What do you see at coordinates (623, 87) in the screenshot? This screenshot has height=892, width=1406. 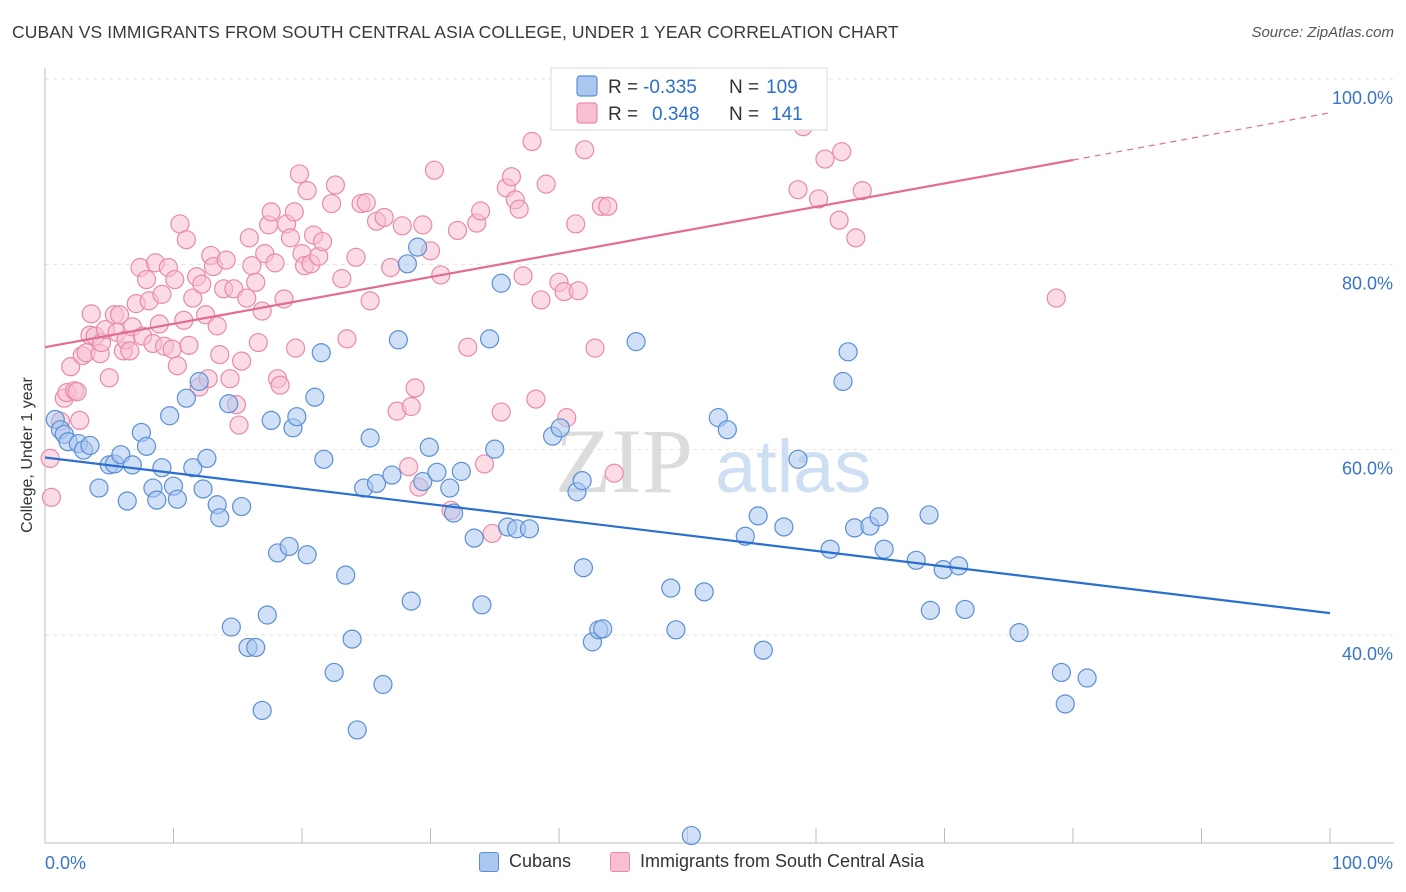 I see `legend-r-label-cubans: R =` at bounding box center [623, 87].